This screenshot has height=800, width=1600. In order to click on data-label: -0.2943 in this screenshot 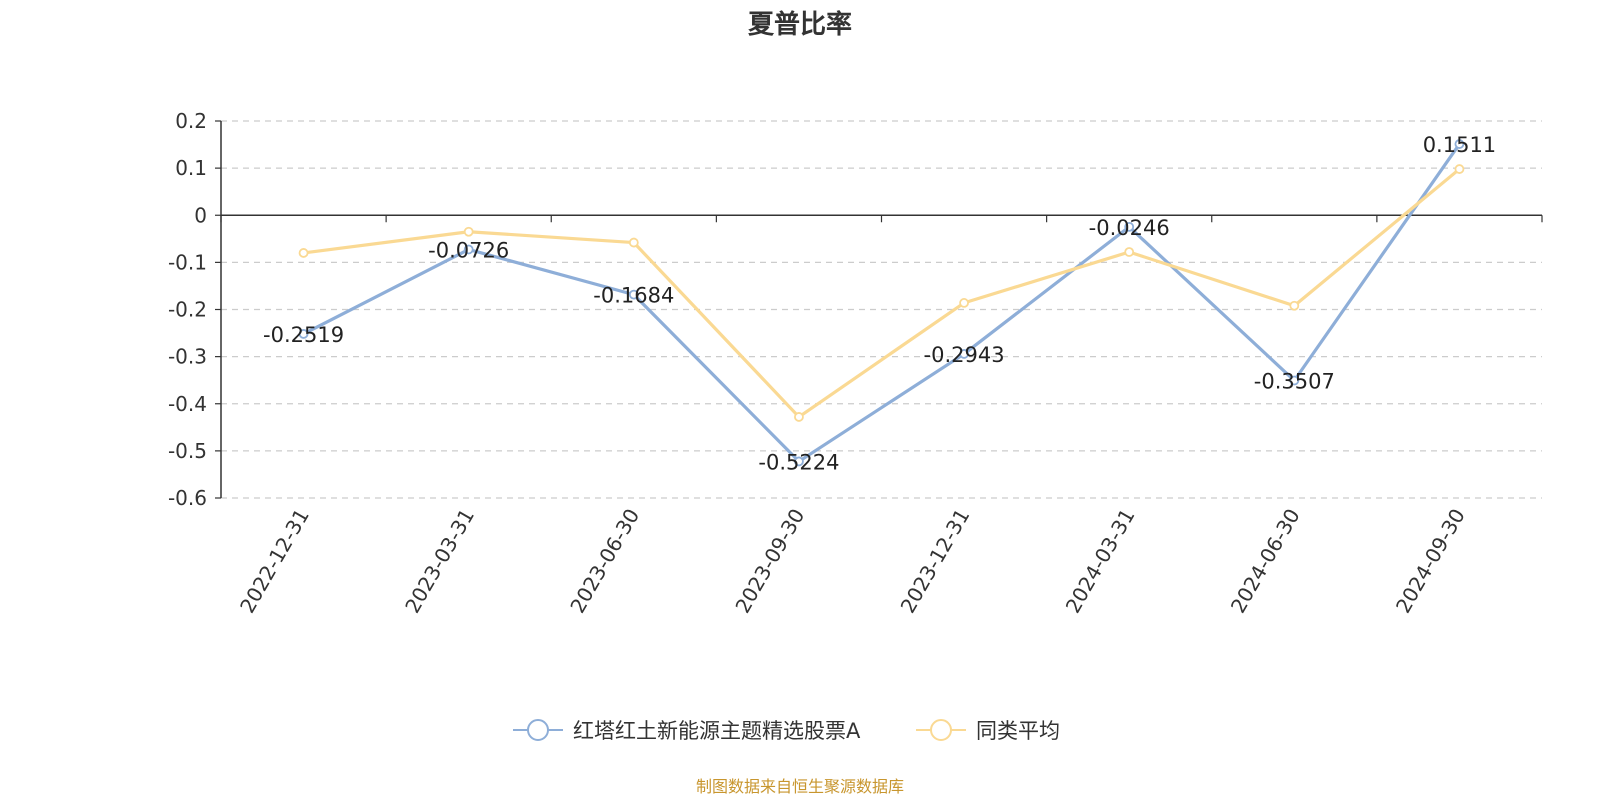, I will do `click(964, 355)`.